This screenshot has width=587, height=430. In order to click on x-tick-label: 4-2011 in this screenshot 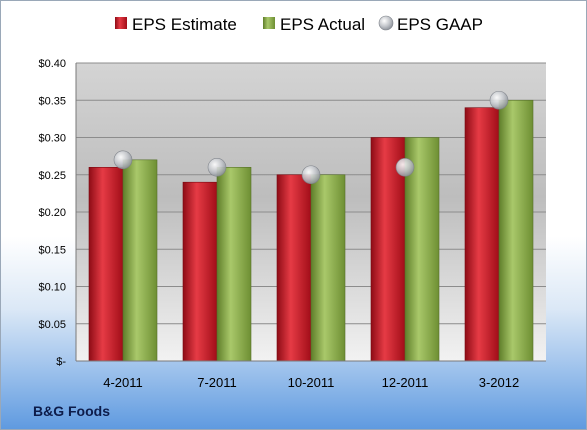, I will do `click(123, 382)`.